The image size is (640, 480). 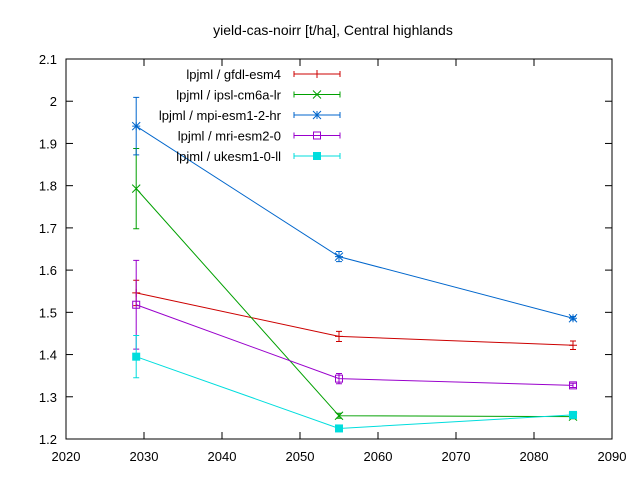 I want to click on legend-label: lpjml / mpi-esm1-2-hr, so click(x=220, y=115).